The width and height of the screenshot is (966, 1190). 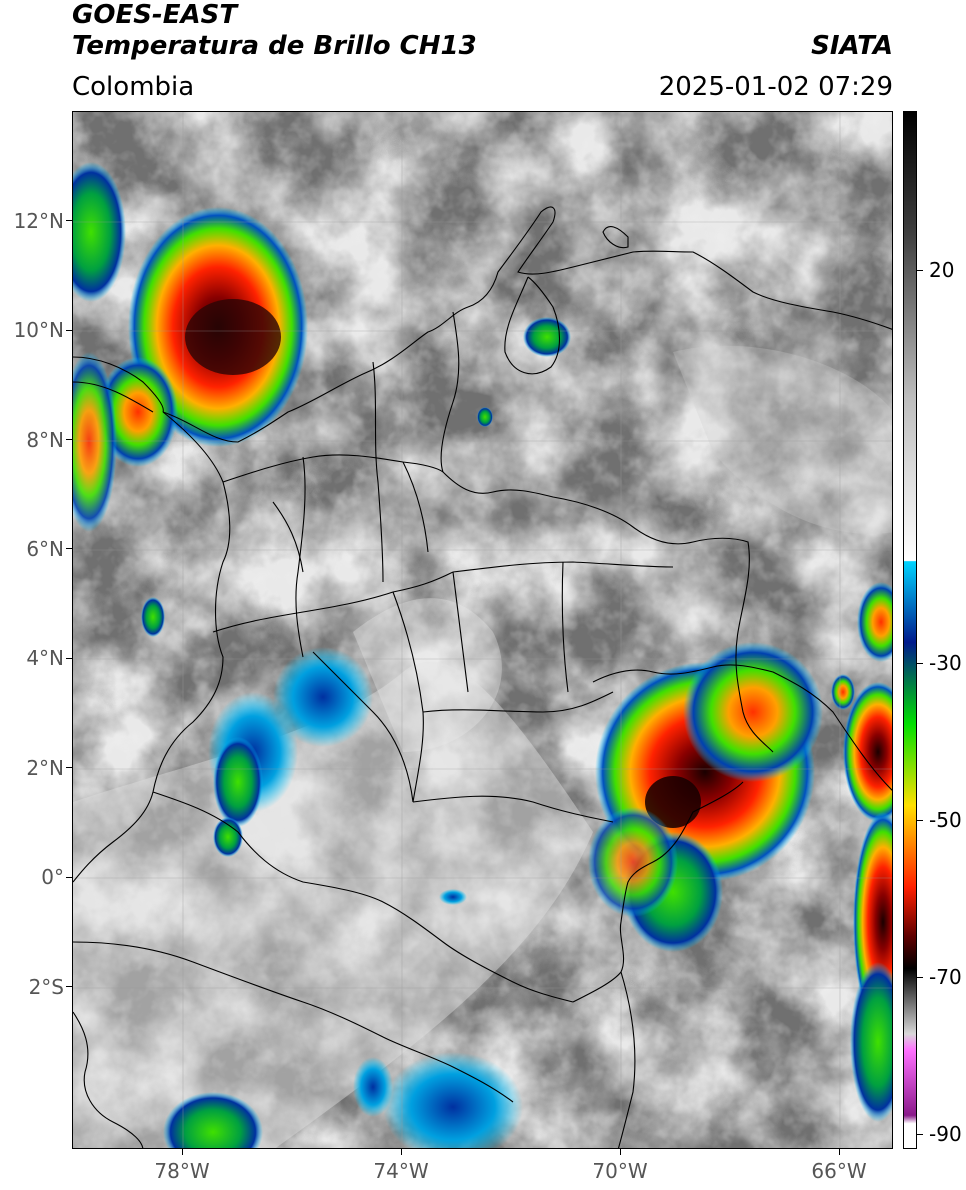 What do you see at coordinates (945, 663) in the screenshot?
I see `colorbar-label-minus30: -30` at bounding box center [945, 663].